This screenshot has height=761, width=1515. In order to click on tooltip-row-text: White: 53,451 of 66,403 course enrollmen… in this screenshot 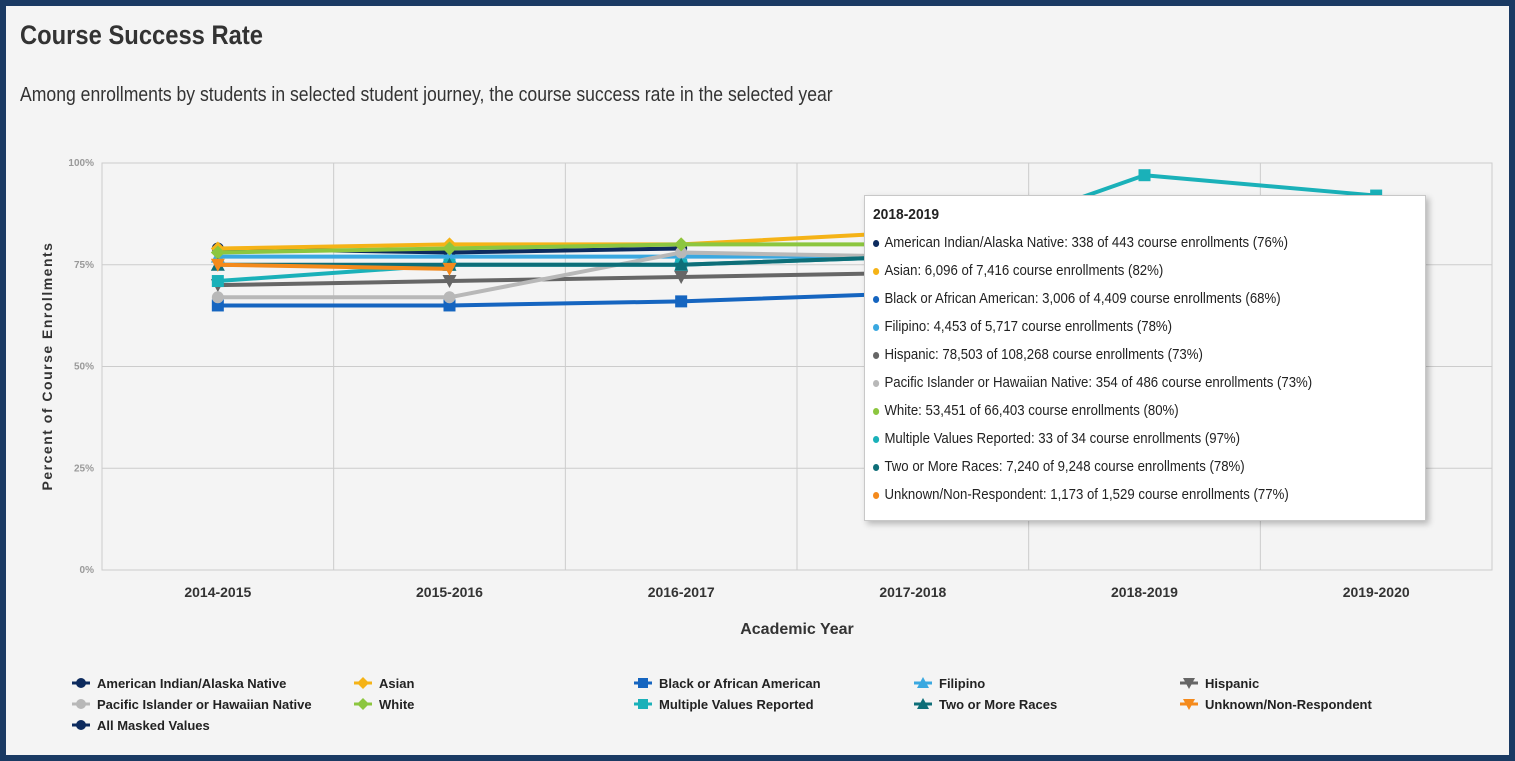, I will do `click(1031, 410)`.